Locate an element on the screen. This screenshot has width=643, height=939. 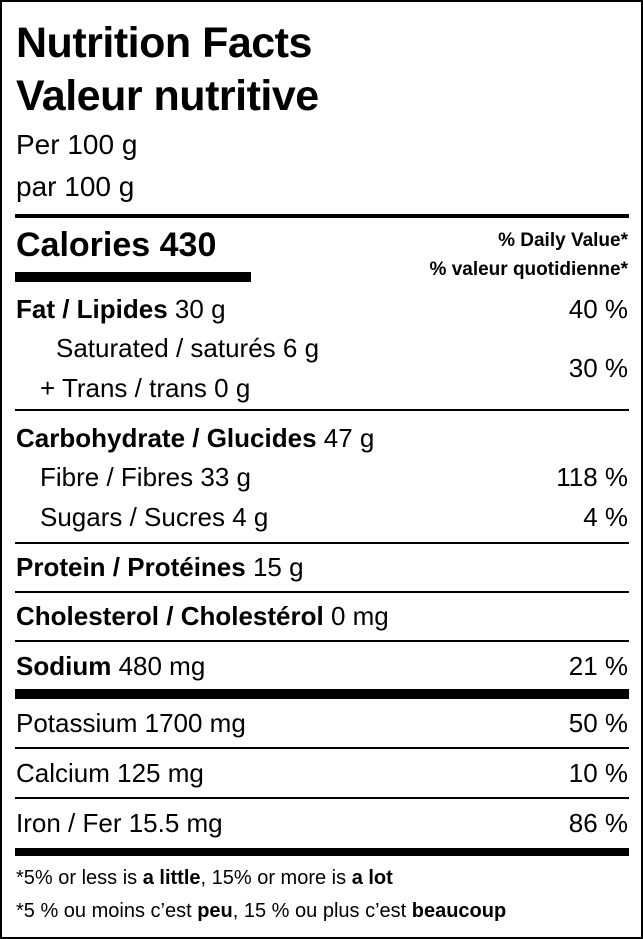
serving-en: Per 100 g is located at coordinates (77, 144).